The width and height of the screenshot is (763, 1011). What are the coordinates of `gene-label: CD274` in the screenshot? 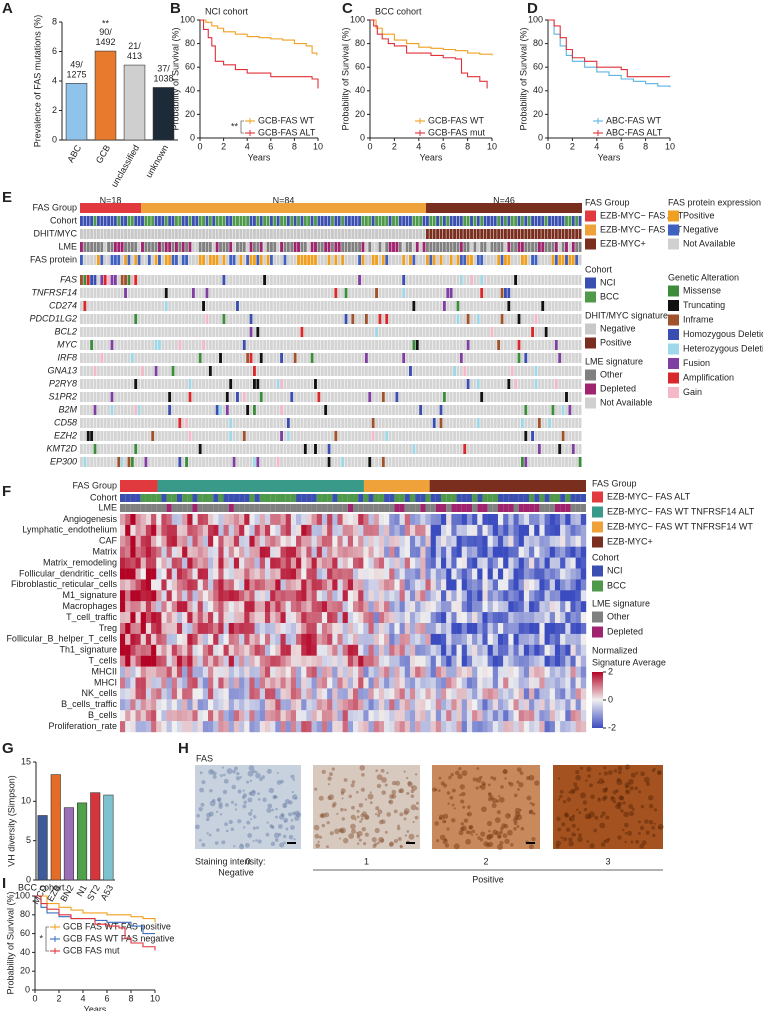 It's located at (63, 305).